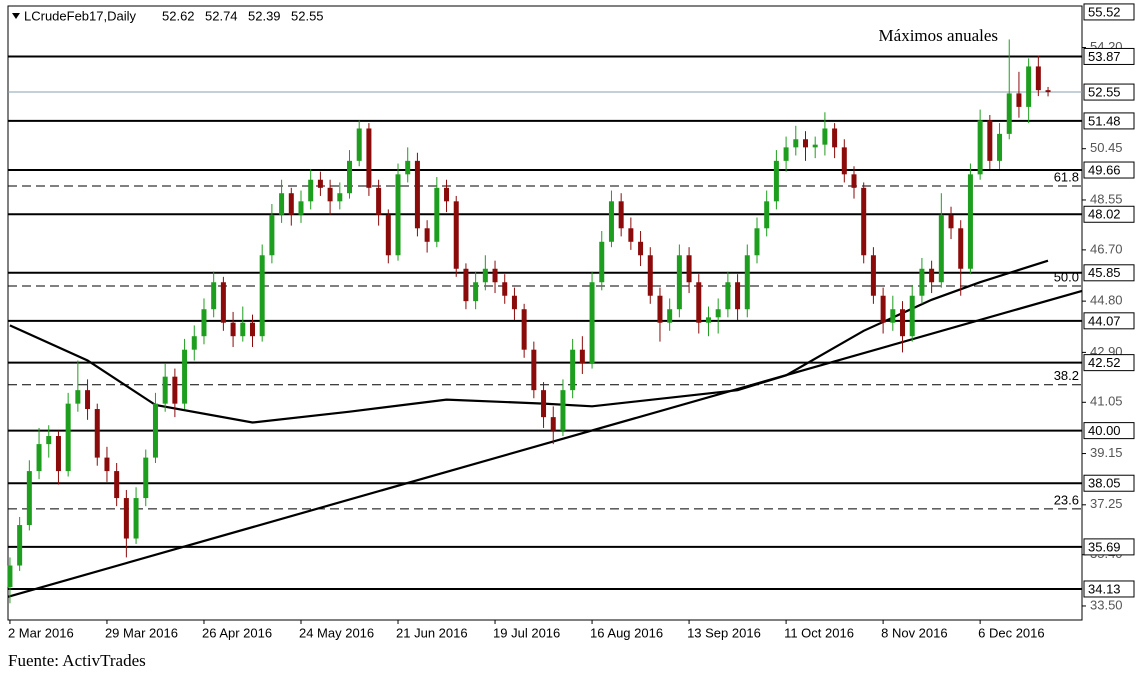 Image resolution: width=1147 pixels, height=676 pixels. What do you see at coordinates (1106, 452) in the screenshot?
I see `y-tick-label: 39.15` at bounding box center [1106, 452].